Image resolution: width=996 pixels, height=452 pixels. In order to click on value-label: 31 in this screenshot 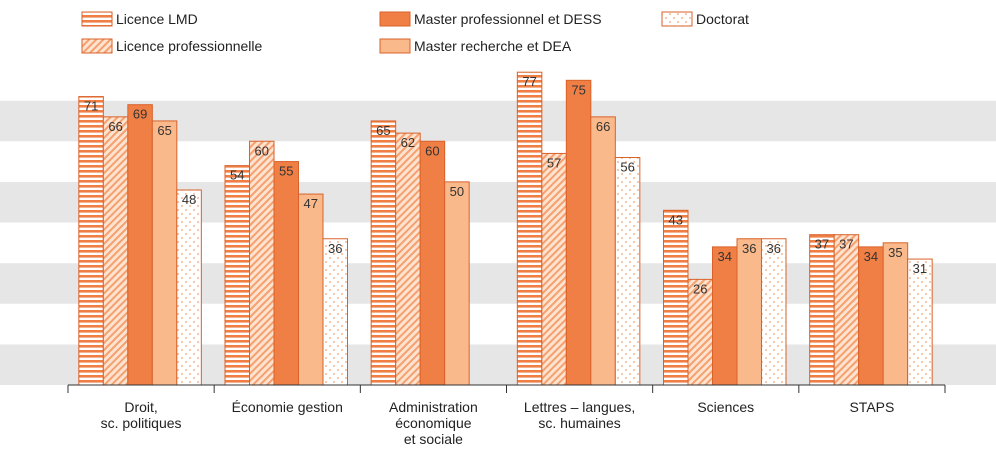, I will do `click(920, 268)`.